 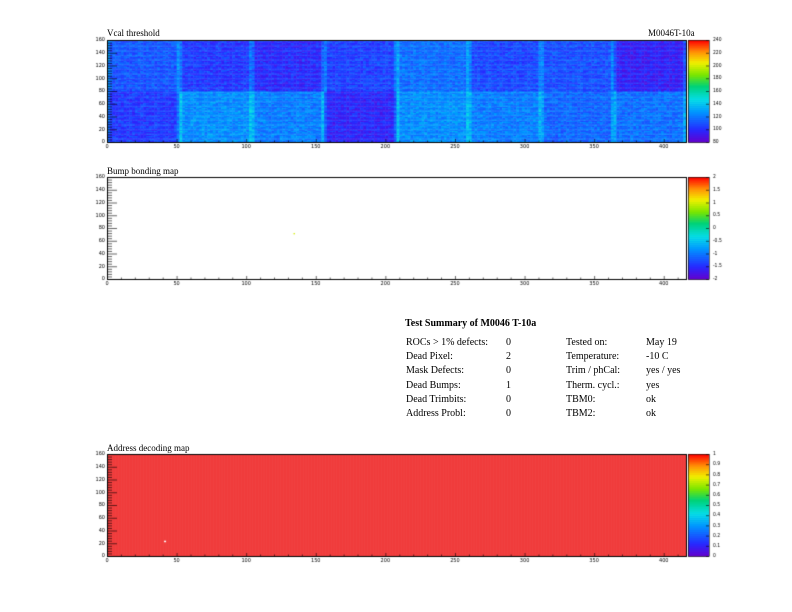 I want to click on address-decoding-title: Address decoding map, so click(x=148, y=448).